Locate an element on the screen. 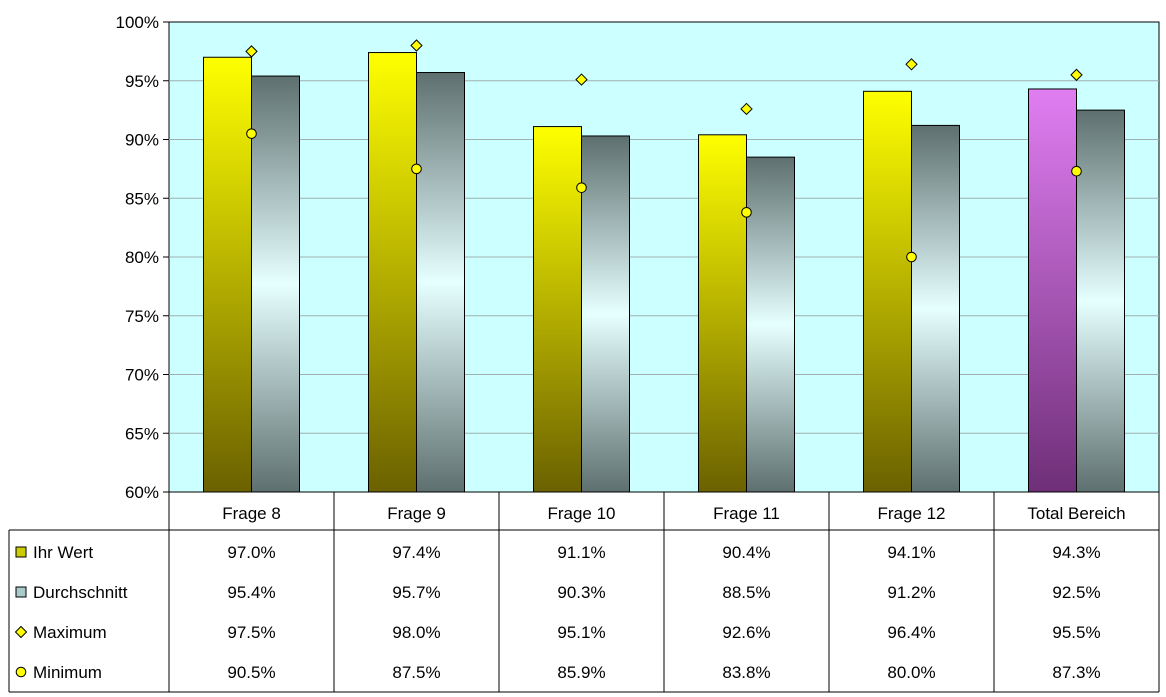 The width and height of the screenshot is (1166, 697). legend-key-minimum is located at coordinates (21, 672).